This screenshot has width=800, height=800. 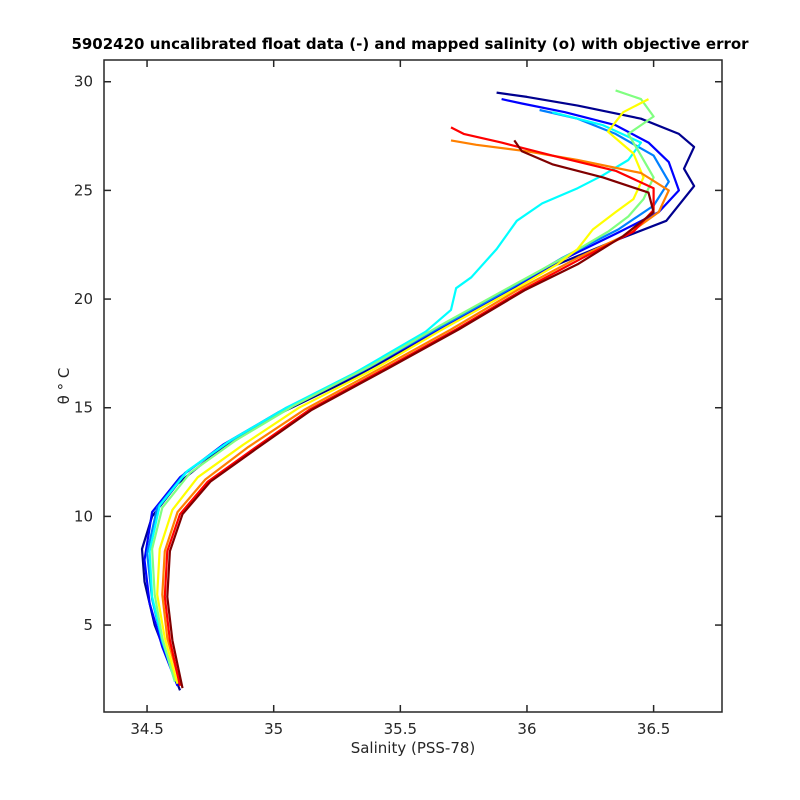 What do you see at coordinates (88, 625) in the screenshot?
I see `y-tick-label: 5` at bounding box center [88, 625].